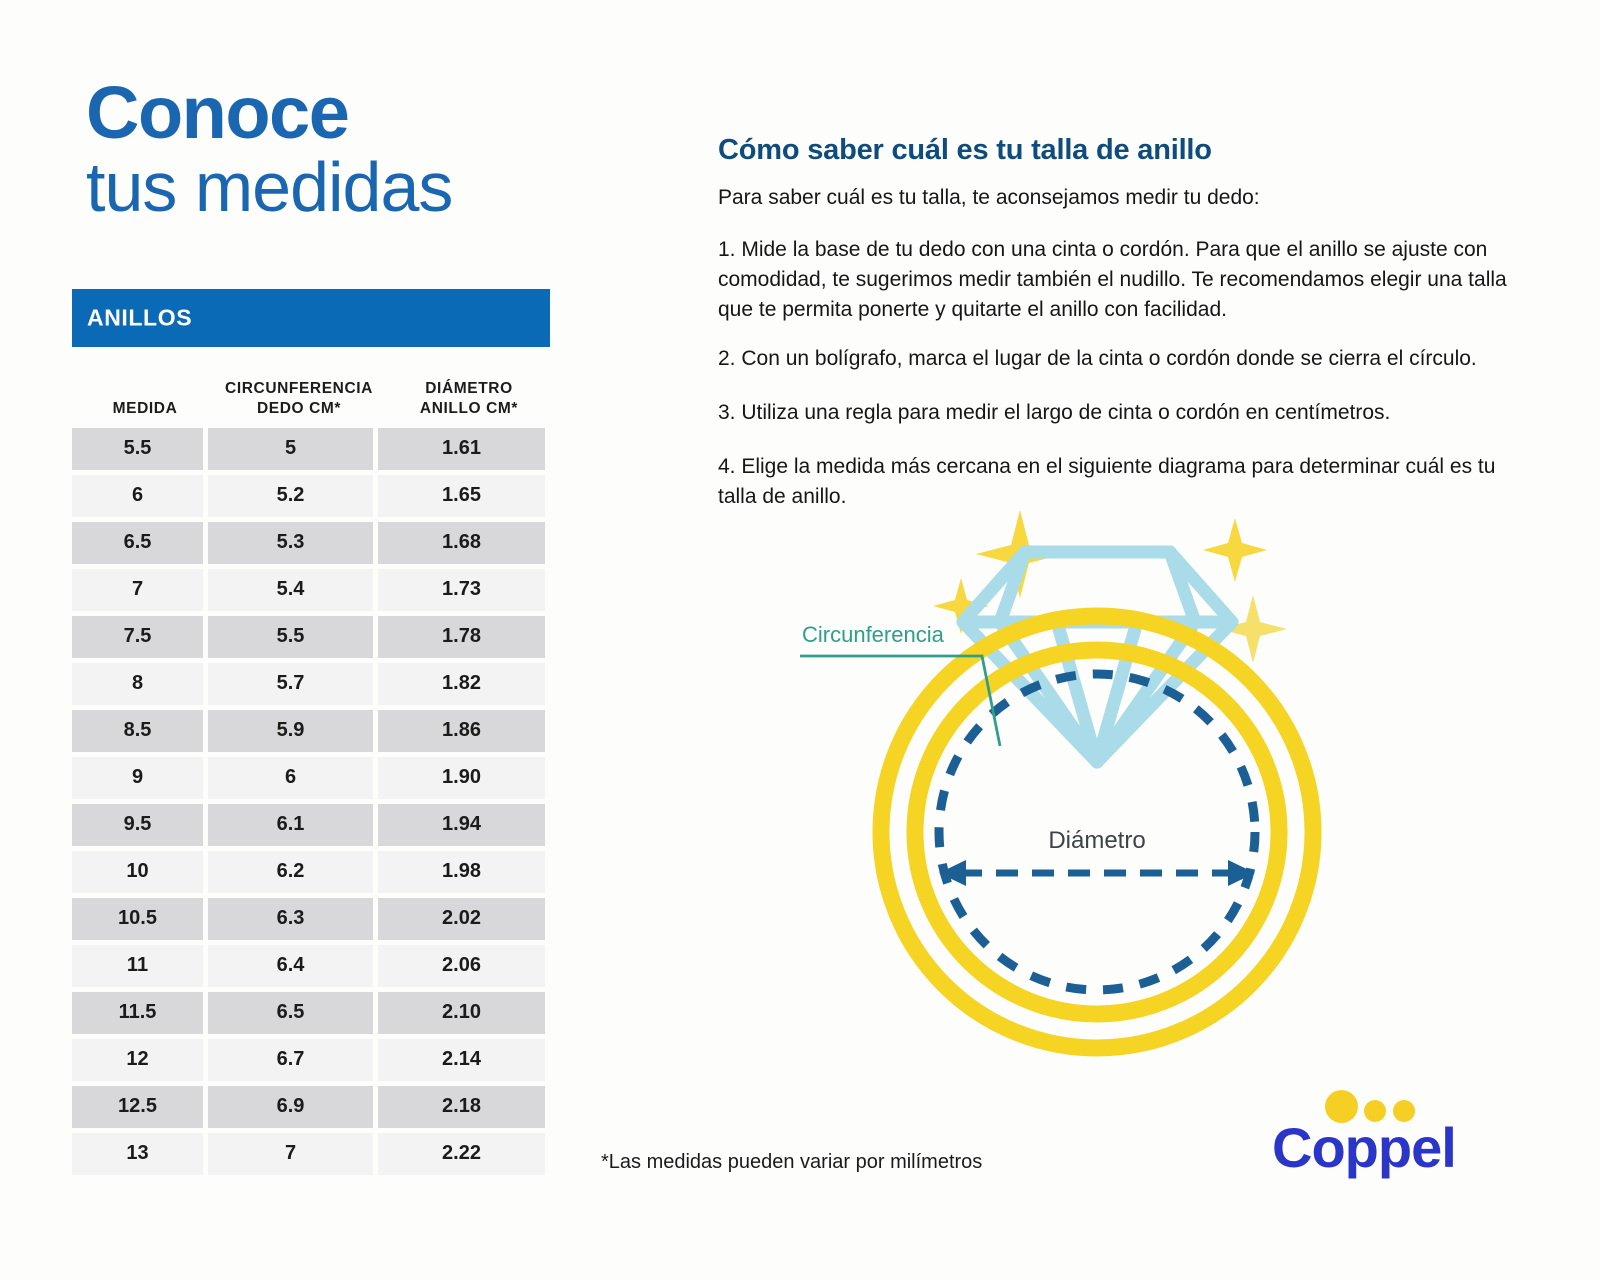 The height and width of the screenshot is (1280, 1600). What do you see at coordinates (218, 112) in the screenshot?
I see `page-title-line1: Conoce` at bounding box center [218, 112].